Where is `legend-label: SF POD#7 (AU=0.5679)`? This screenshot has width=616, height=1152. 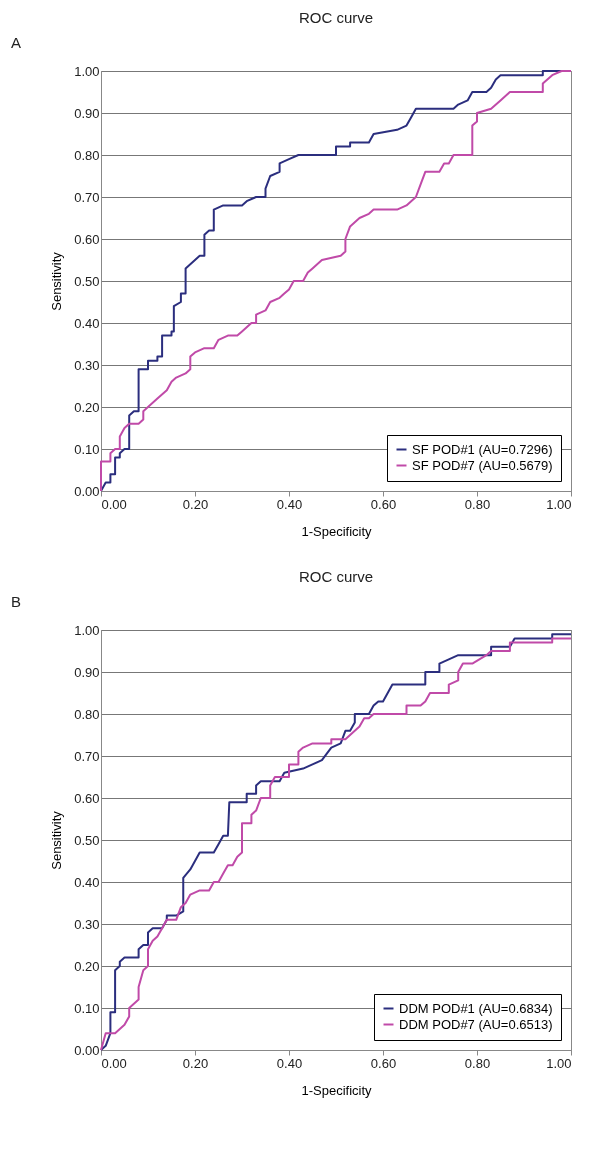
legend-label: SF POD#7 (AU=0.5679) is located at coordinates (482, 465).